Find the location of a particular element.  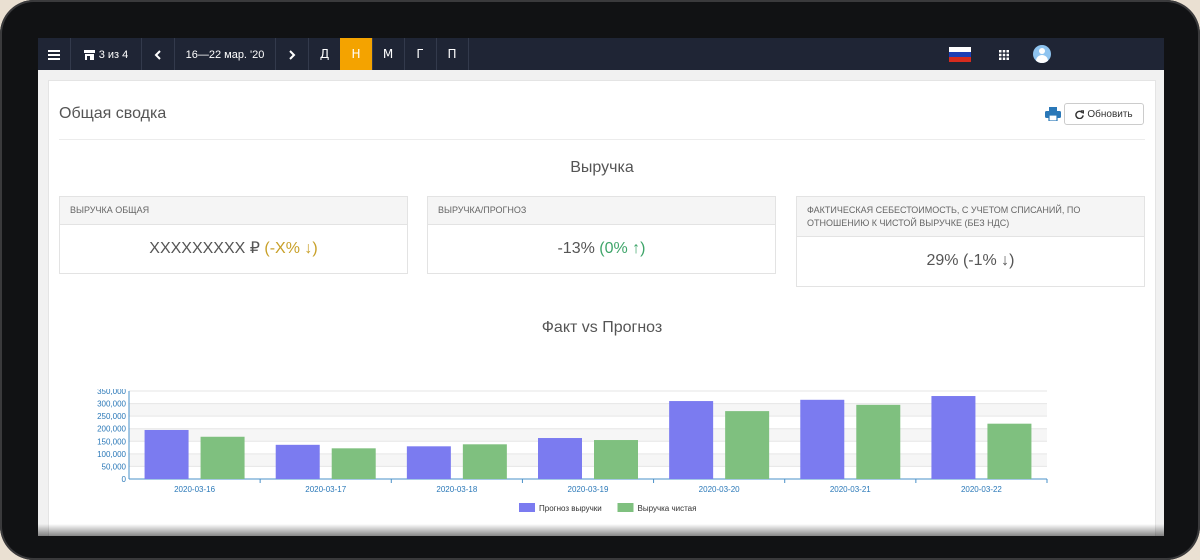

x-tick-label: 2020-03-16 is located at coordinates (194, 489).